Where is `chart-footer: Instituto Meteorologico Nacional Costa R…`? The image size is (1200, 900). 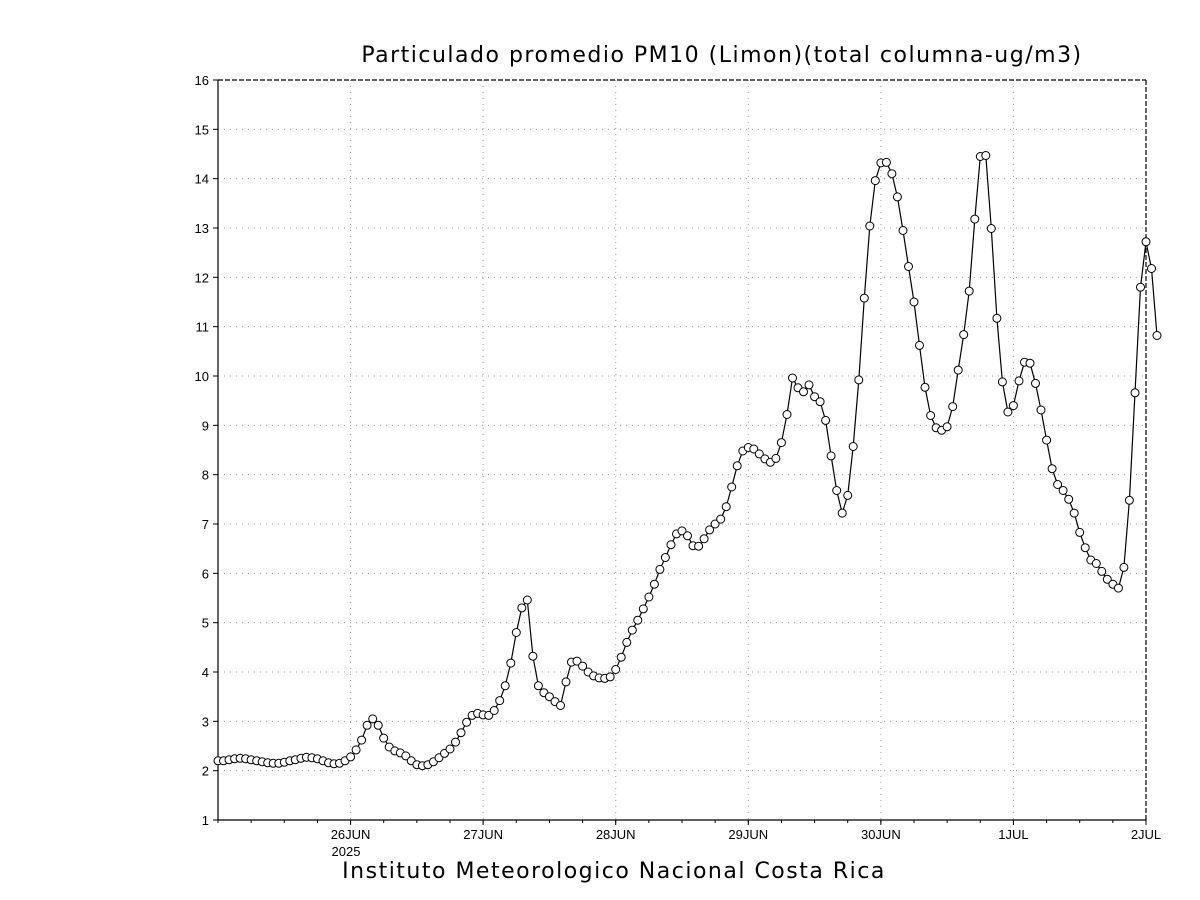
chart-footer: Instituto Meteorologico Nacional Costa R… is located at coordinates (614, 871).